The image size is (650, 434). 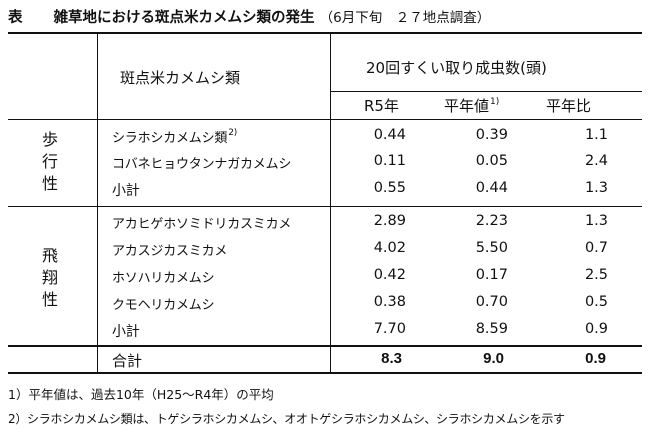 What do you see at coordinates (491, 275) in the screenshot?
I see `average-value: 0.17` at bounding box center [491, 275].